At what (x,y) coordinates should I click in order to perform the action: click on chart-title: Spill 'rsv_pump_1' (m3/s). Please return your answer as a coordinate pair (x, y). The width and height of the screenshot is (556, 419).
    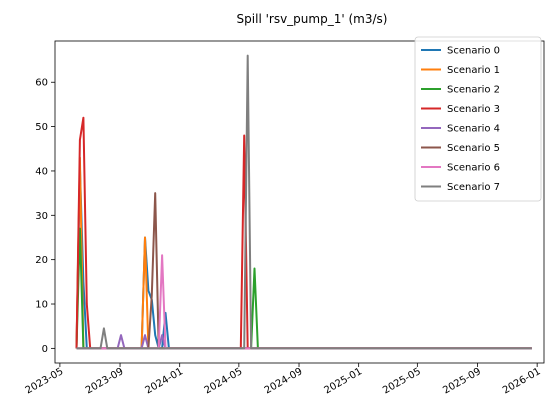
    Looking at the image, I should click on (312, 19).